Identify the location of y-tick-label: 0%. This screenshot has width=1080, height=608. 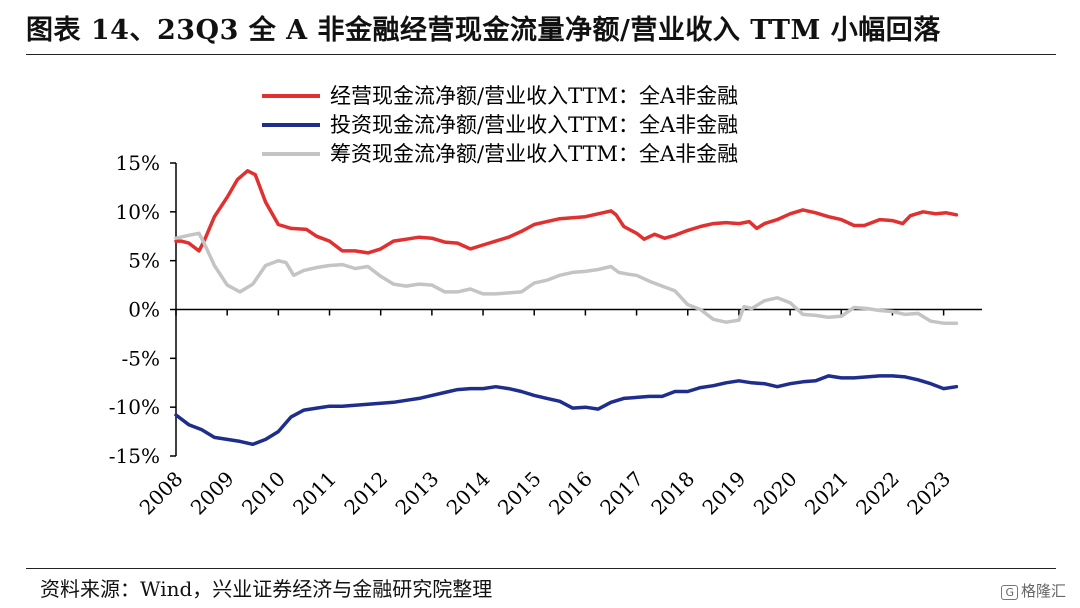
(144, 310).